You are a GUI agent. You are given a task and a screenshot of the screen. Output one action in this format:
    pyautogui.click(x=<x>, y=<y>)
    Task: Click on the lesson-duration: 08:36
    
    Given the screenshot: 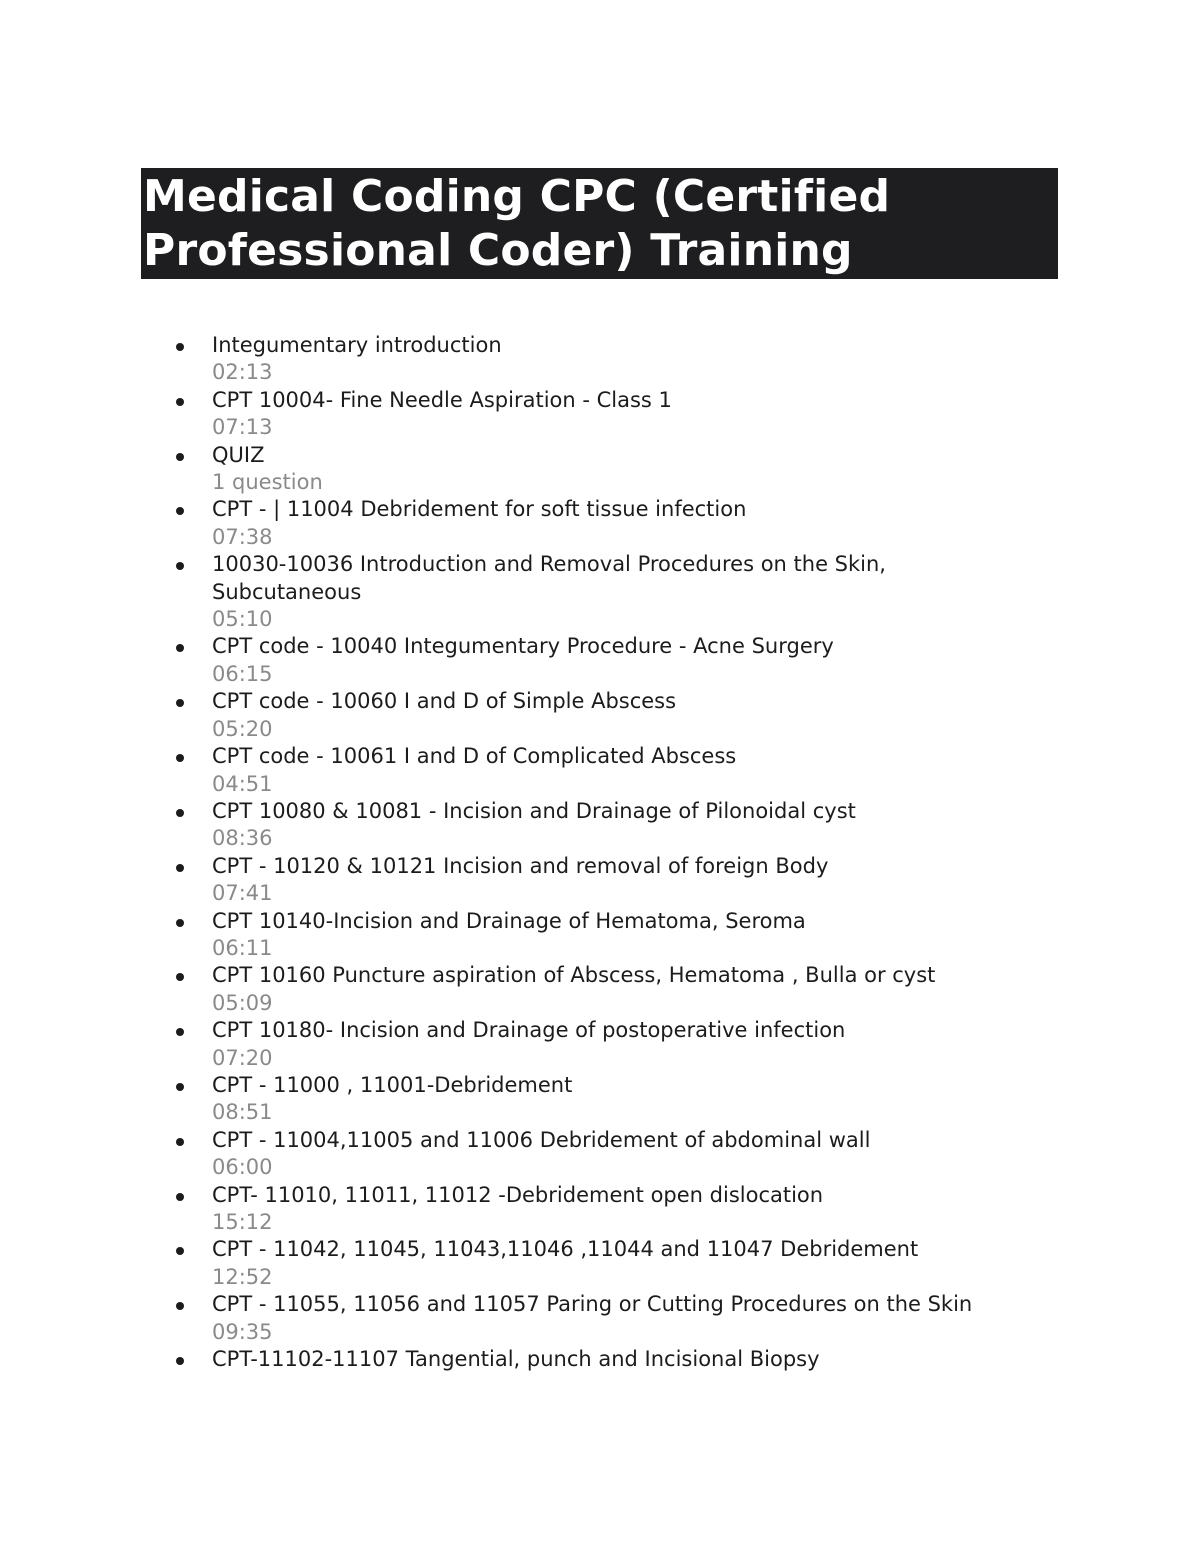 What is the action you would take?
    pyautogui.click(x=242, y=838)
    